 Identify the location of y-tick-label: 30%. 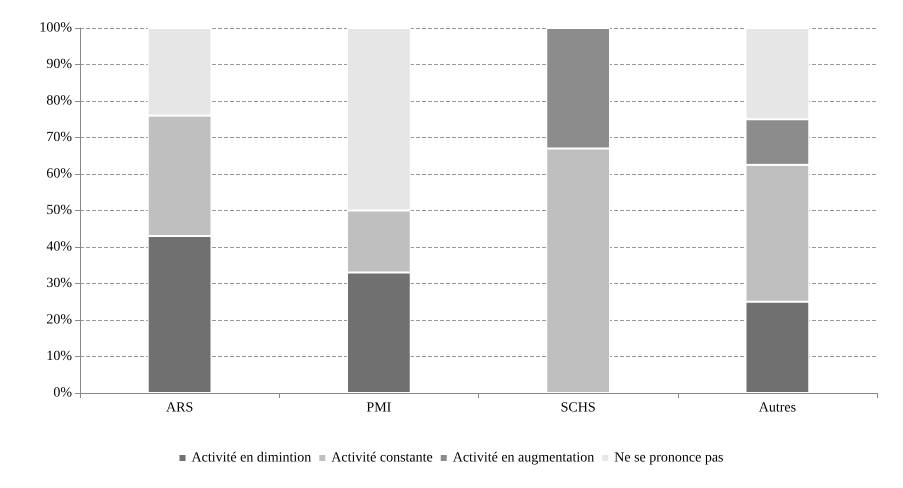
(59, 283).